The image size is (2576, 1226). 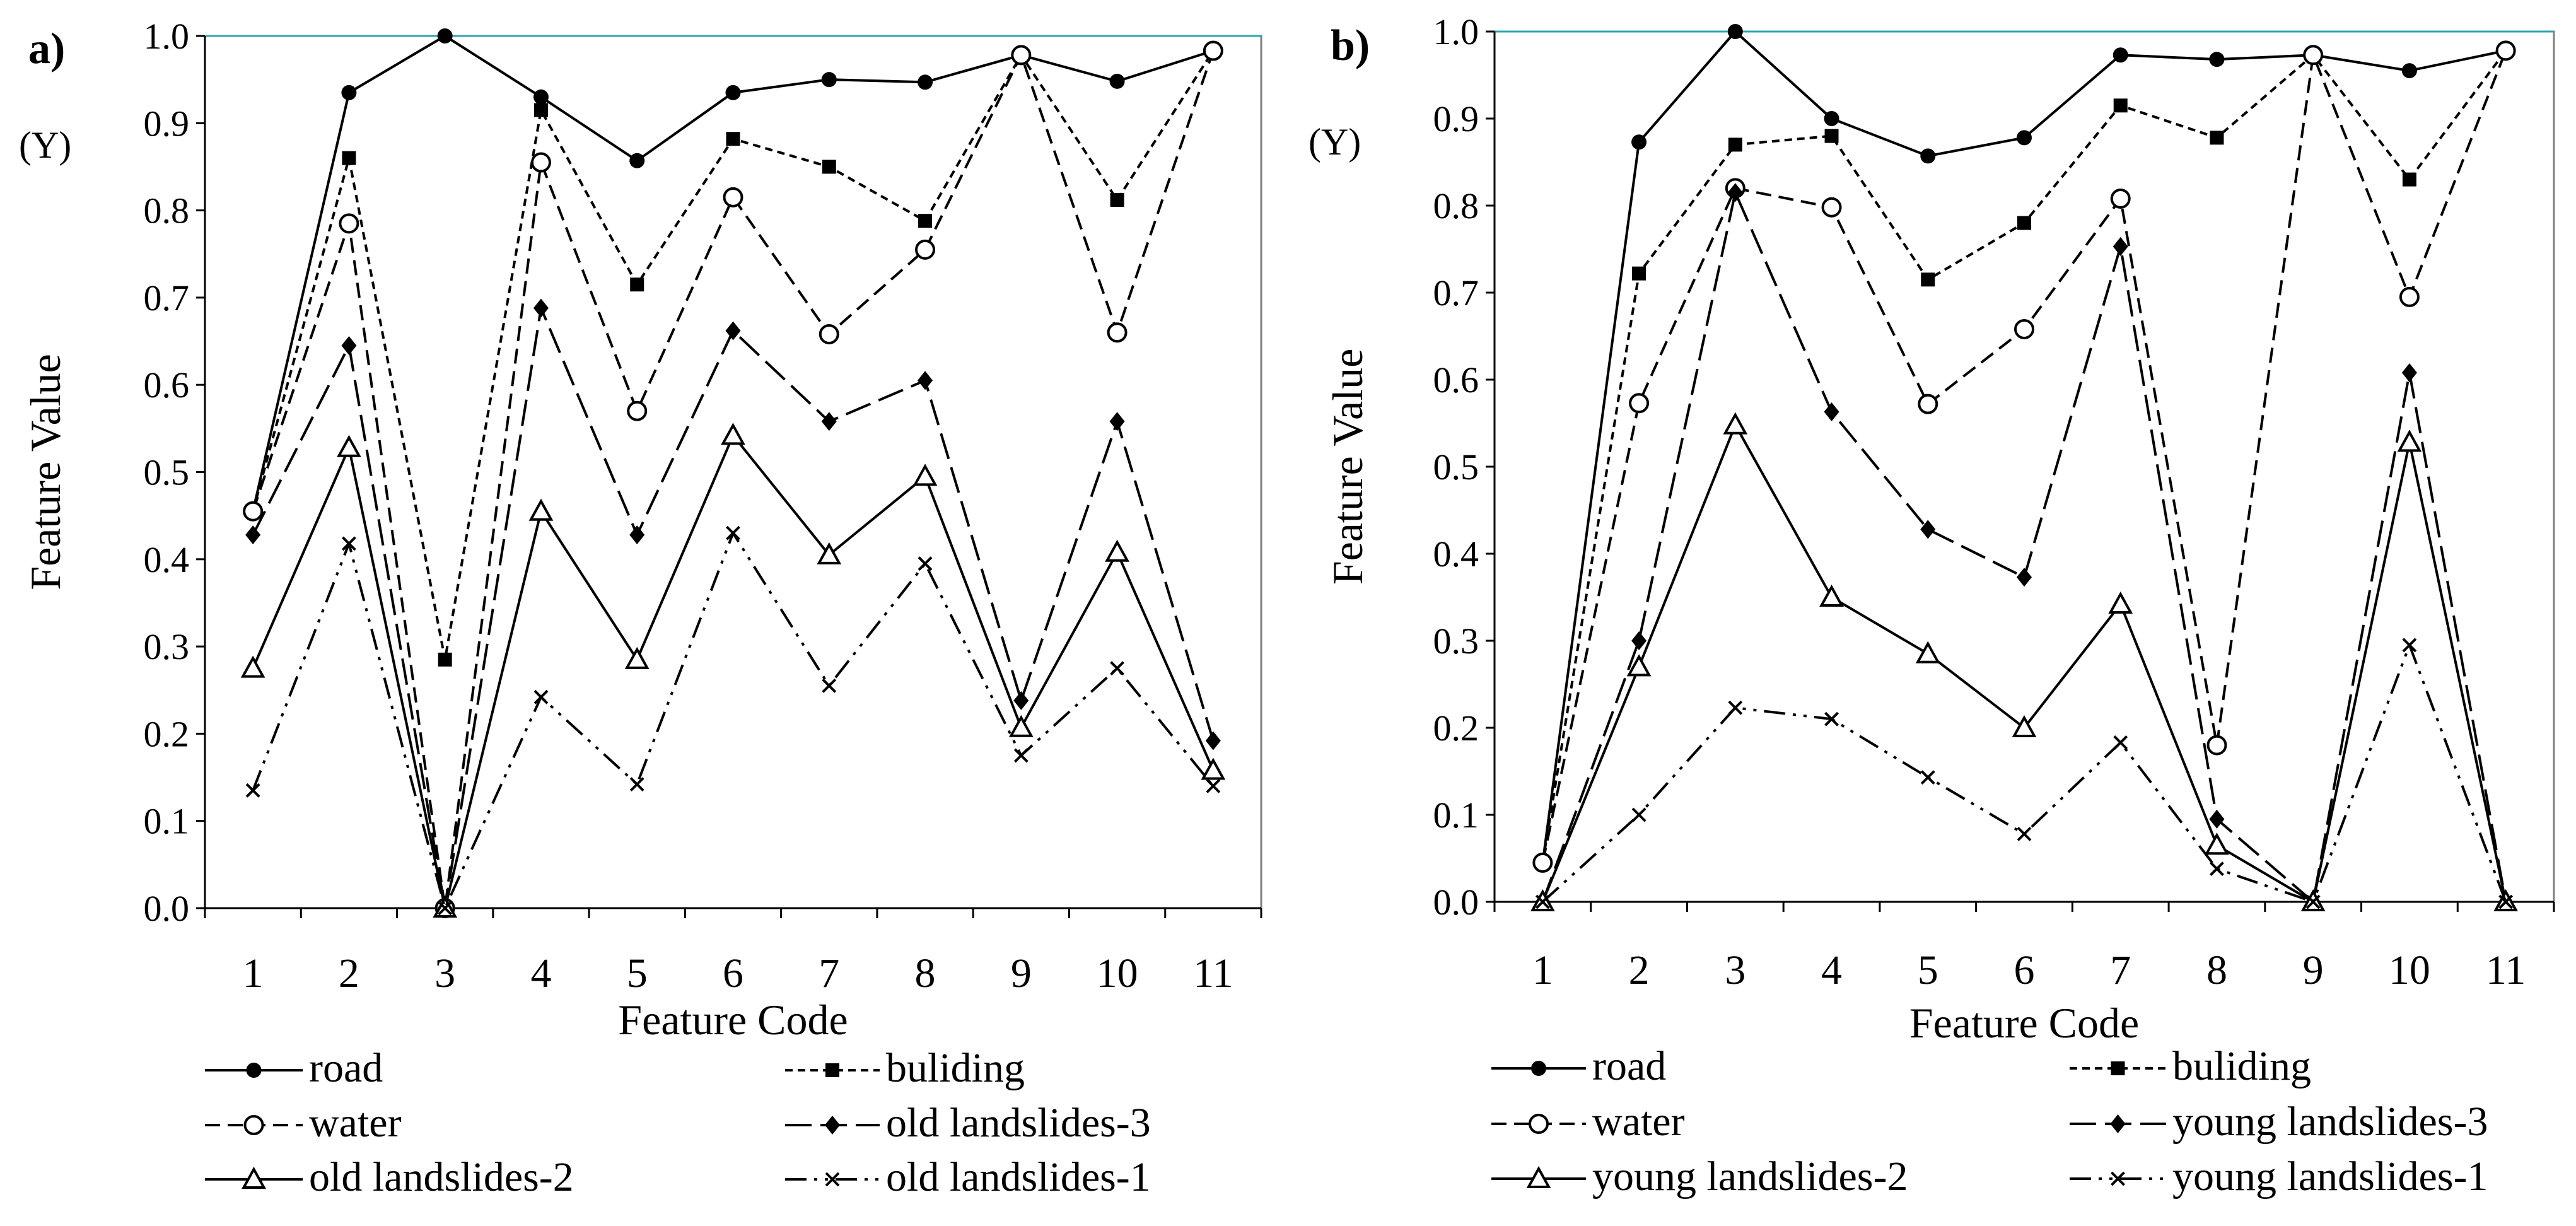 I want to click on y-tick-label: 0.3, so click(x=167, y=646).